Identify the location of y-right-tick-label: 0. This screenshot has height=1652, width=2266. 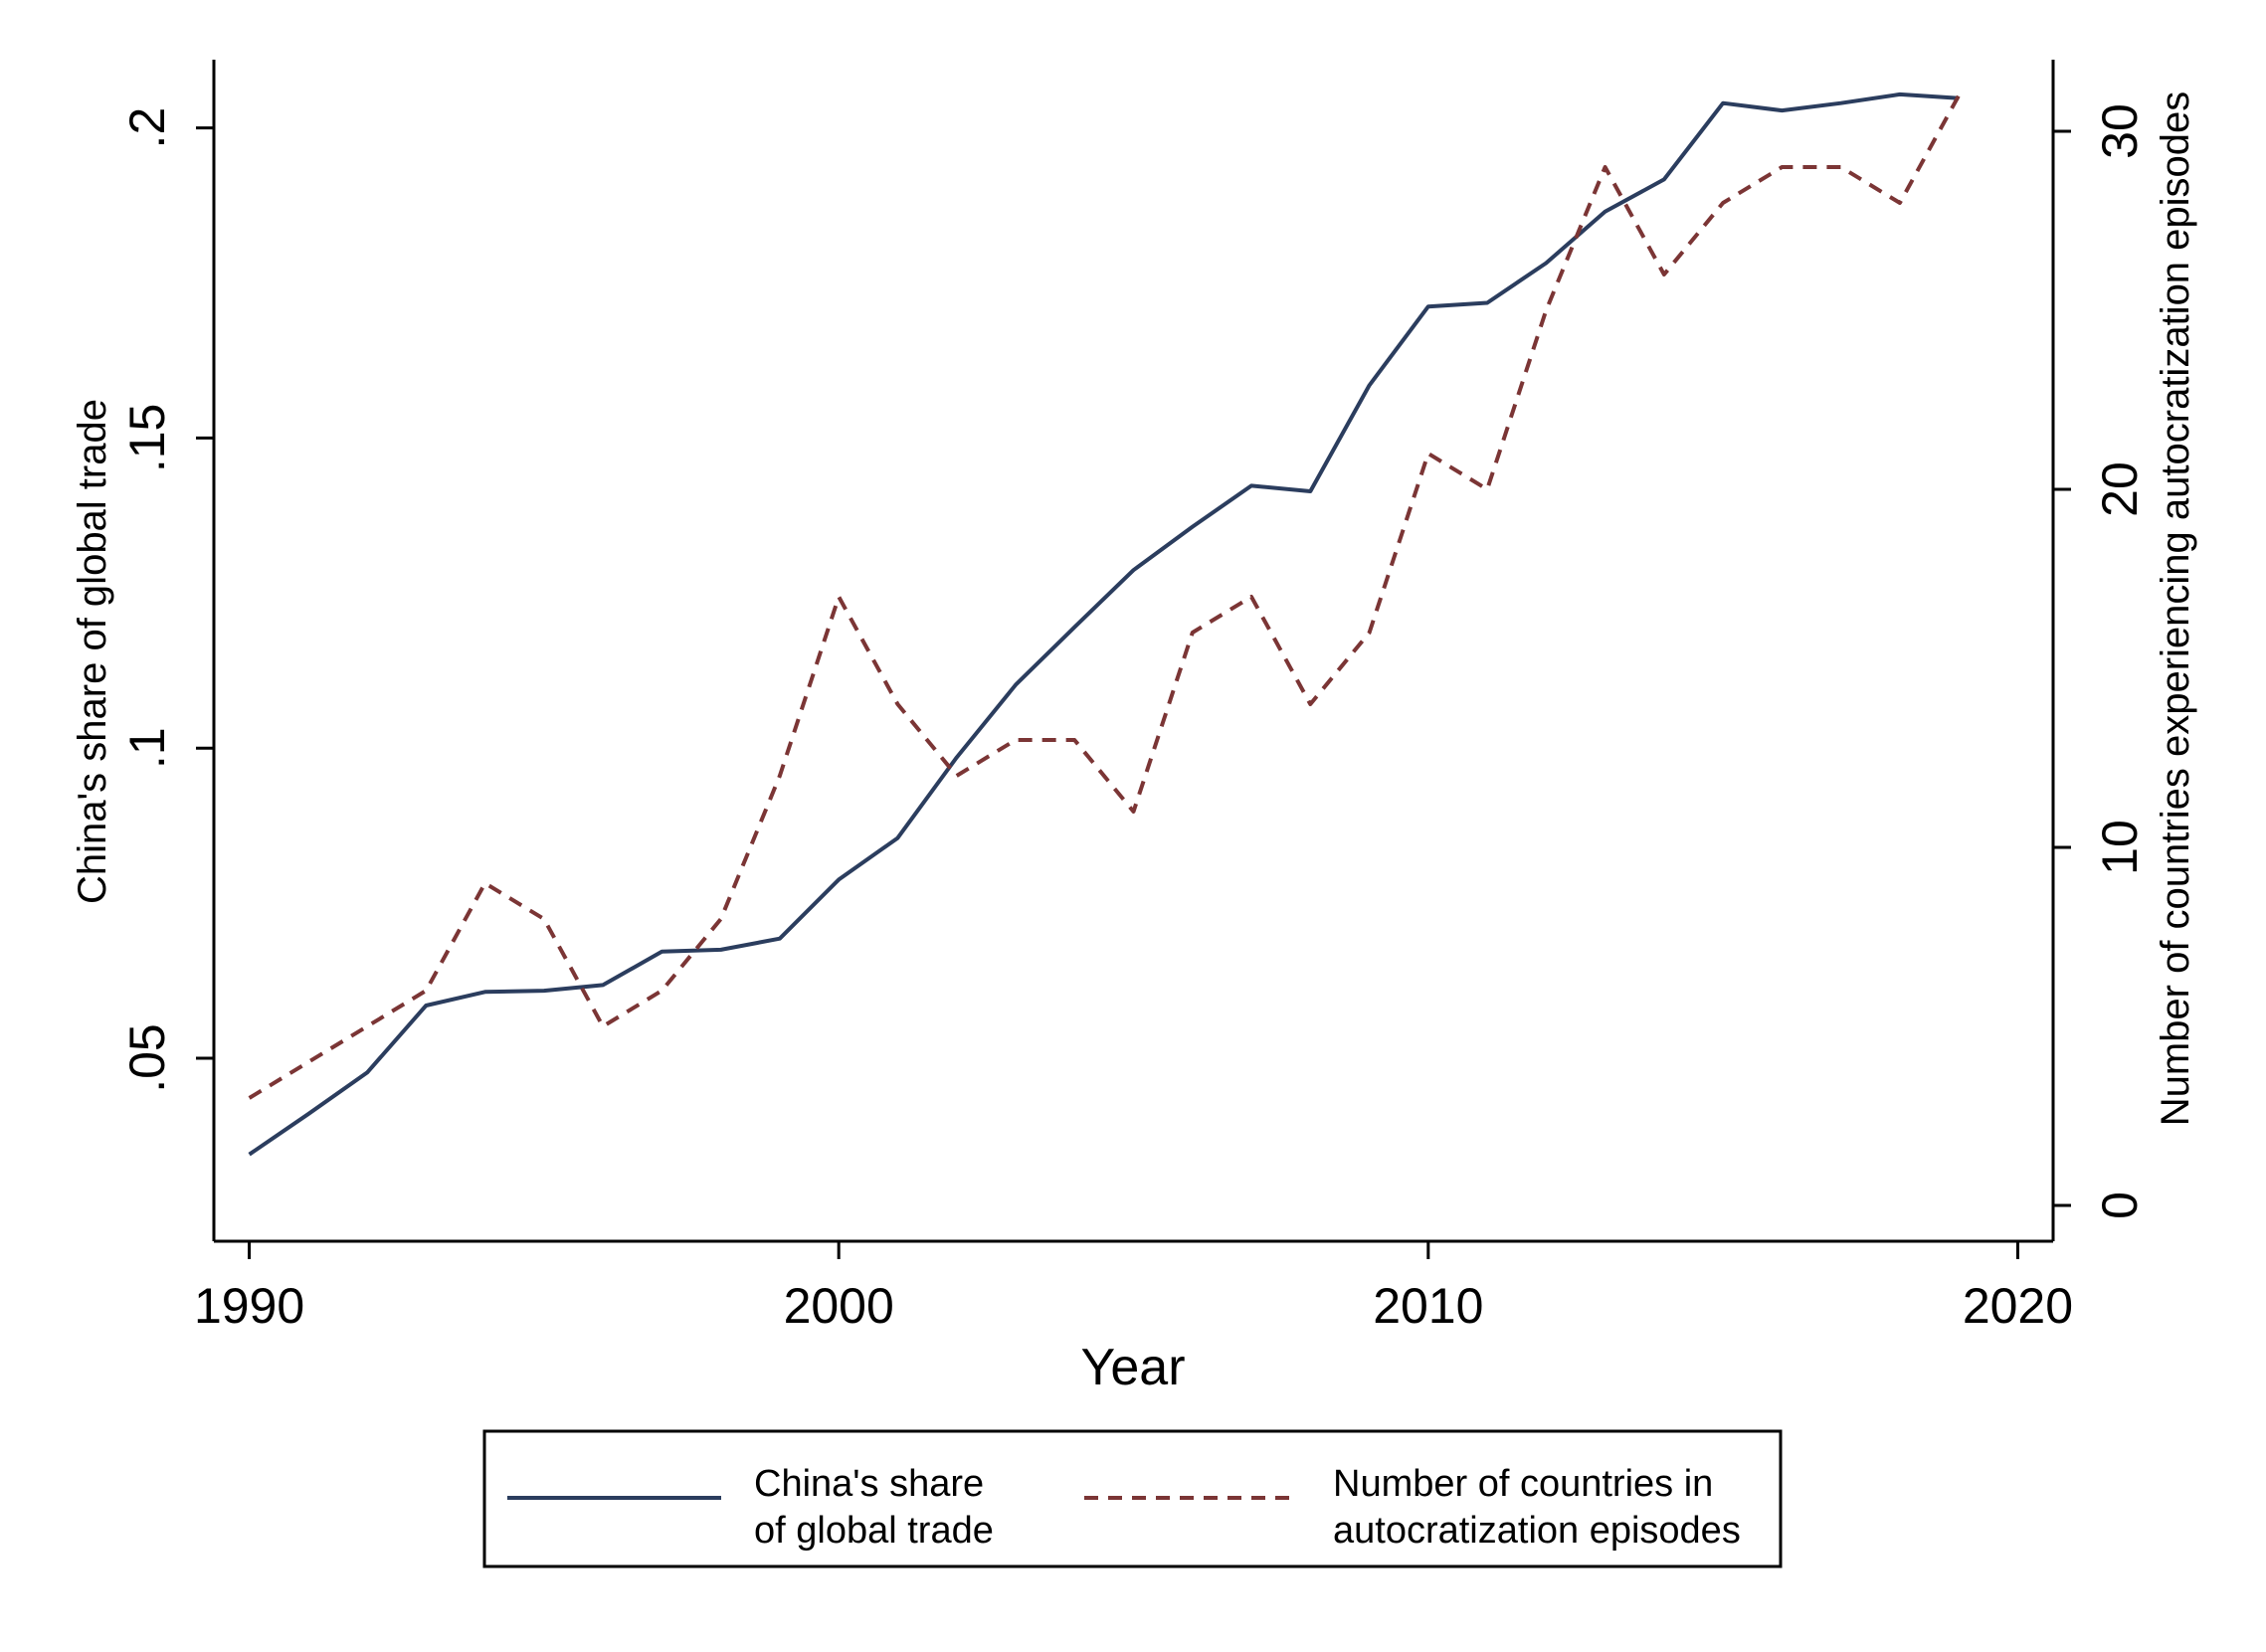
(2120, 1205).